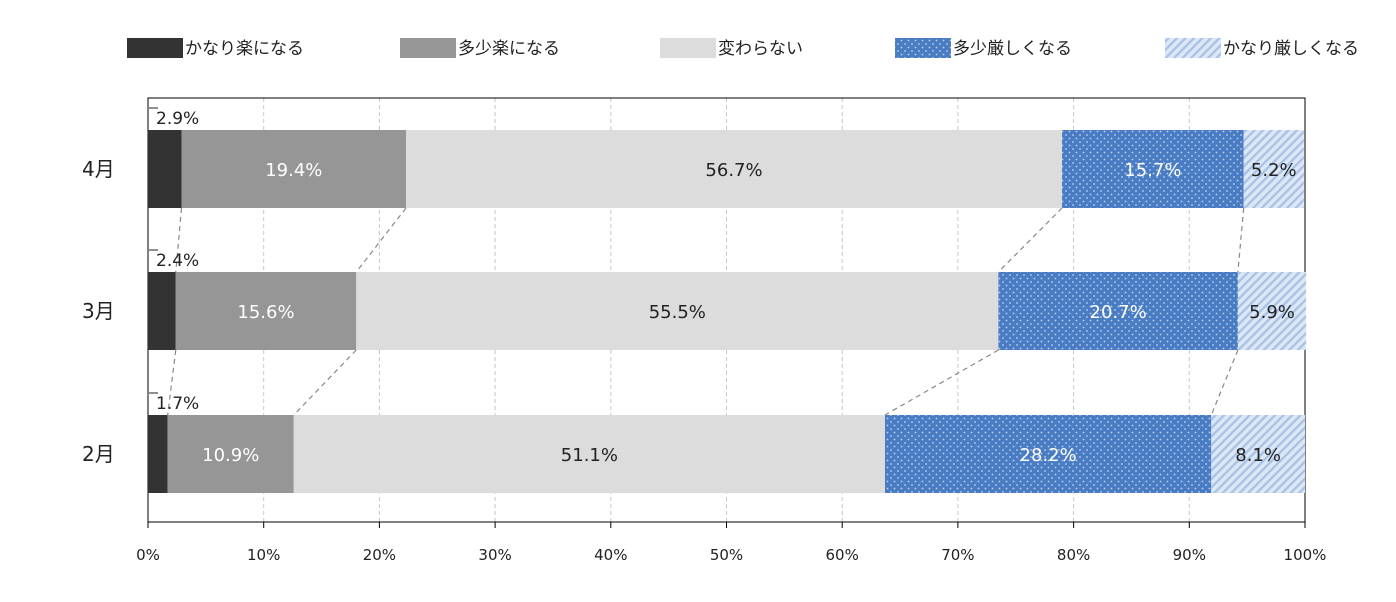 The width and height of the screenshot is (1396, 602). I want to click on x-tick-label: 30%, so click(494, 555).